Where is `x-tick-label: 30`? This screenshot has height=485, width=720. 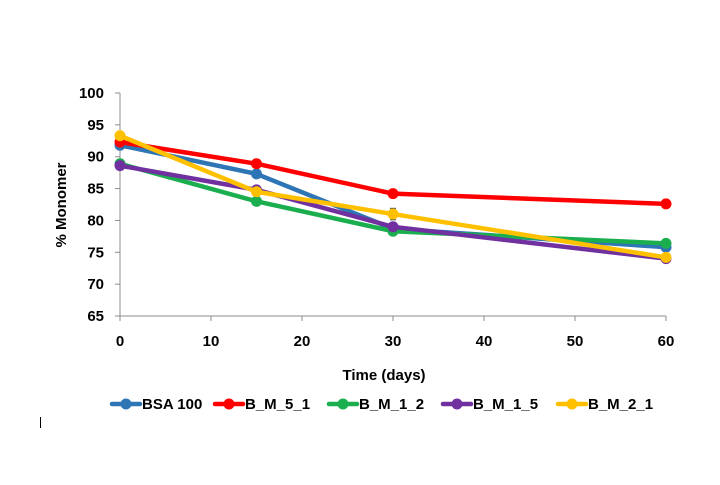 x-tick-label: 30 is located at coordinates (393, 341).